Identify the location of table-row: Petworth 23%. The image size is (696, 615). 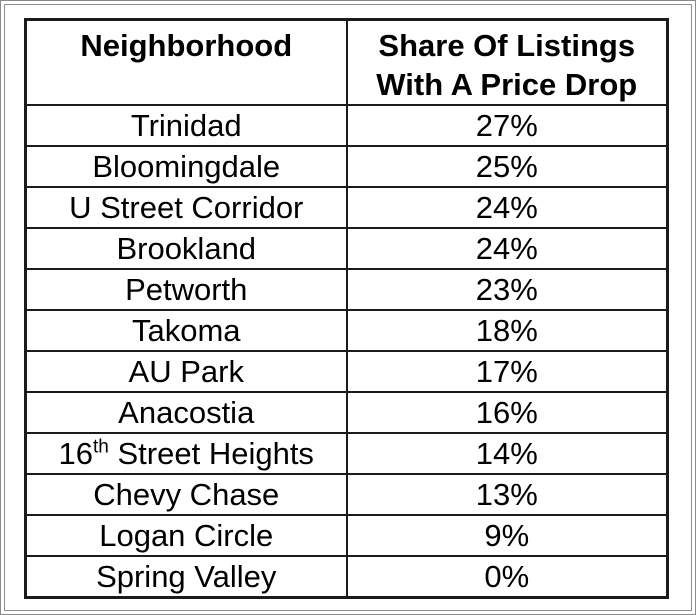
(346, 289).